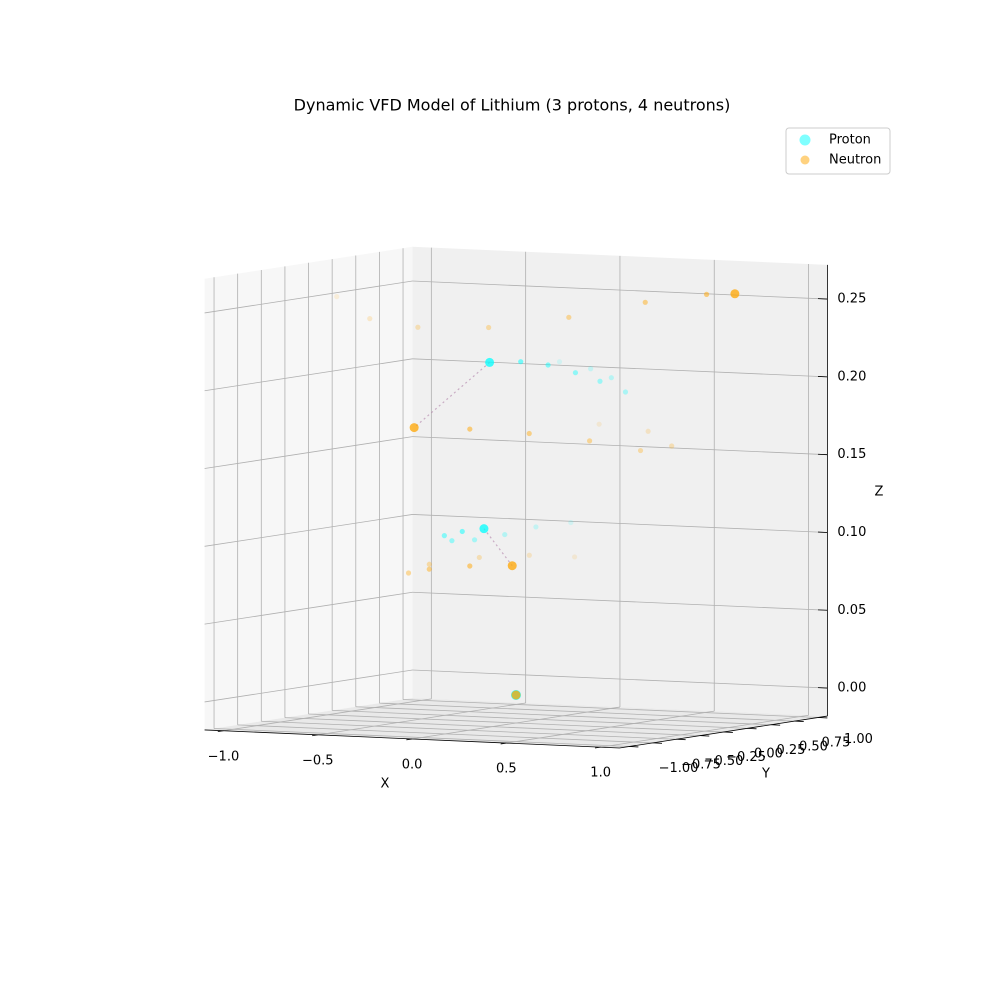 The height and width of the screenshot is (1000, 1000). What do you see at coordinates (600, 773) in the screenshot?
I see `x-tick-label: 1.0` at bounding box center [600, 773].